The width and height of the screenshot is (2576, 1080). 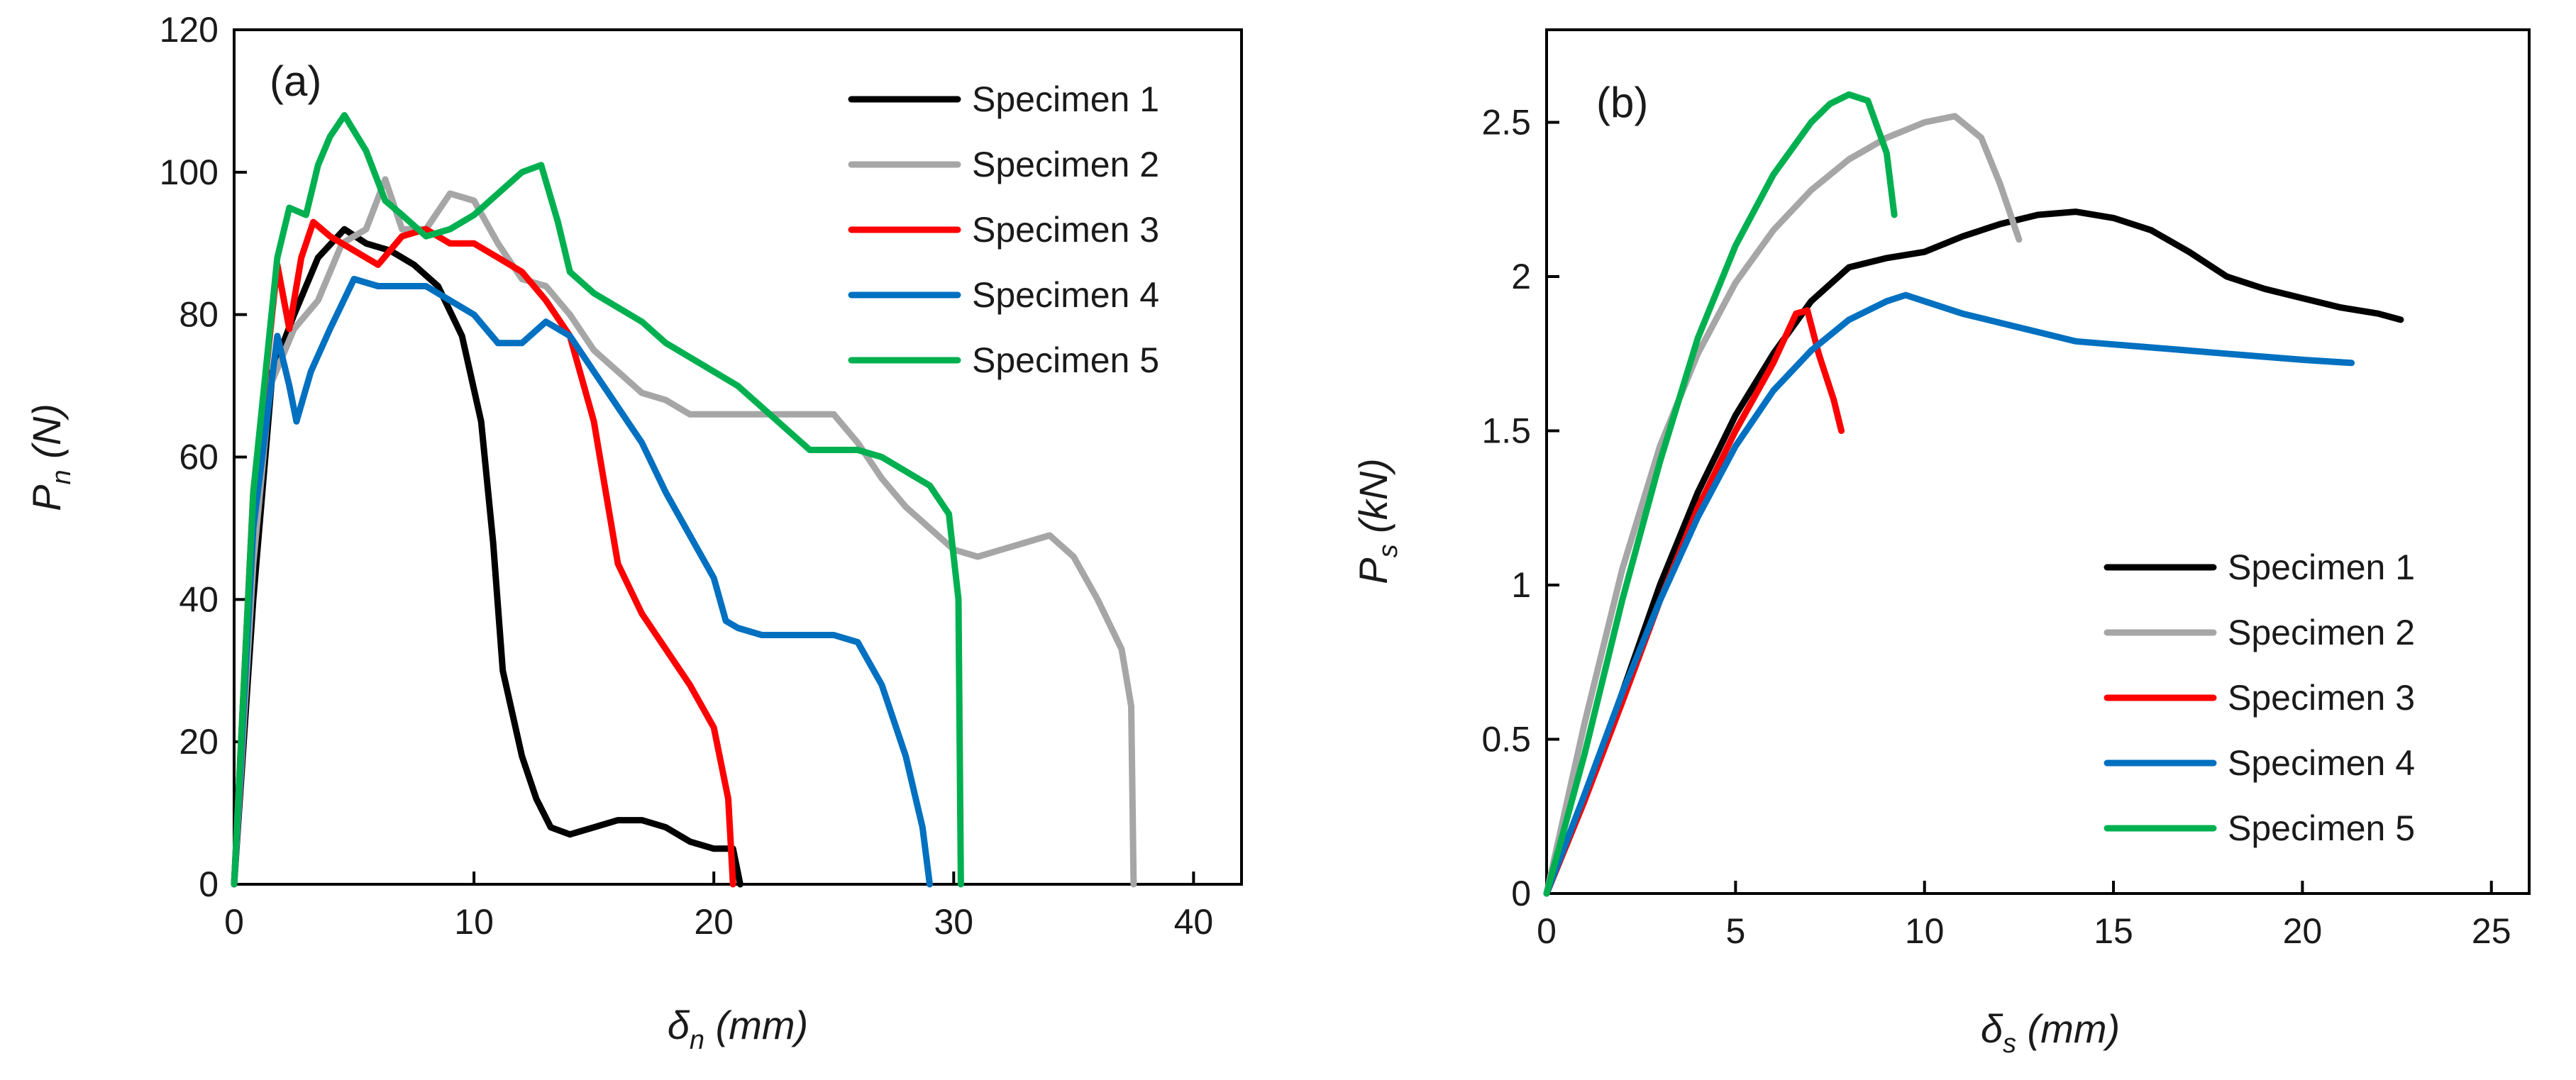 I want to click on x-axis-label-a: δn (mm), so click(x=738, y=1029).